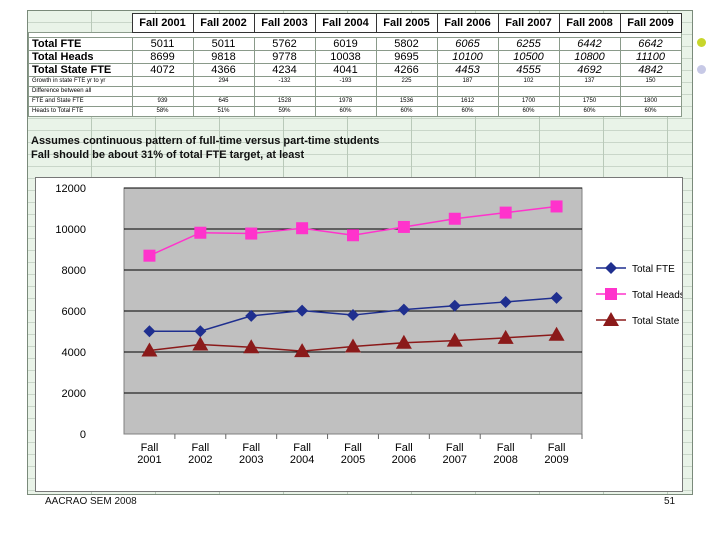 Image resolution: width=720 pixels, height=540 pixels. I want to click on y-tick-label: 6000, so click(74, 312).